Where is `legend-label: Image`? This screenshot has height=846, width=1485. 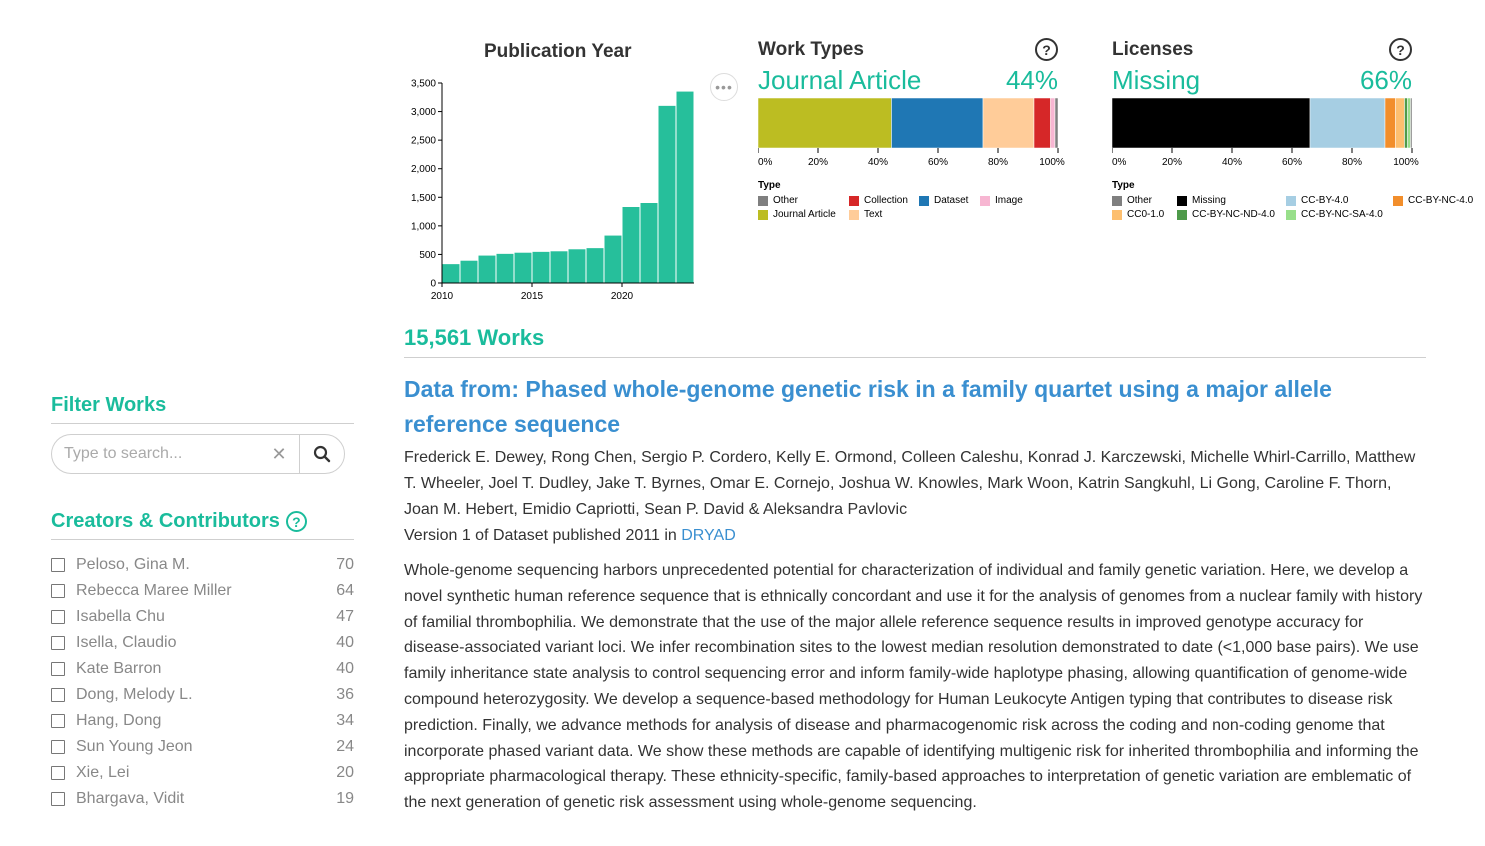 legend-label: Image is located at coordinates (1009, 200).